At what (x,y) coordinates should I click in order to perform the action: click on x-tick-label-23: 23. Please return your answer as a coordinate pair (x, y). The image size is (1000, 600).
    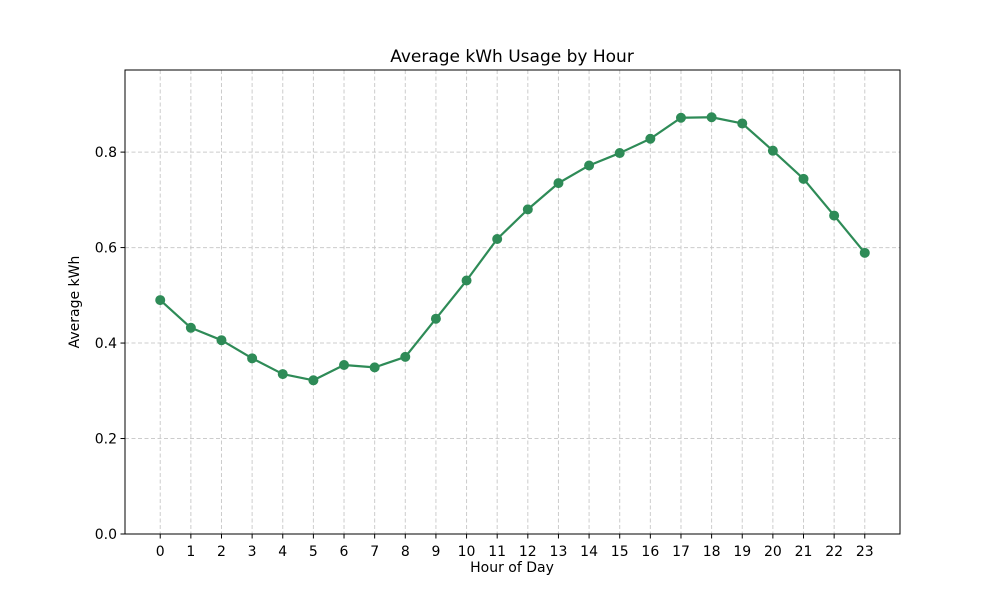
    Looking at the image, I should click on (865, 552).